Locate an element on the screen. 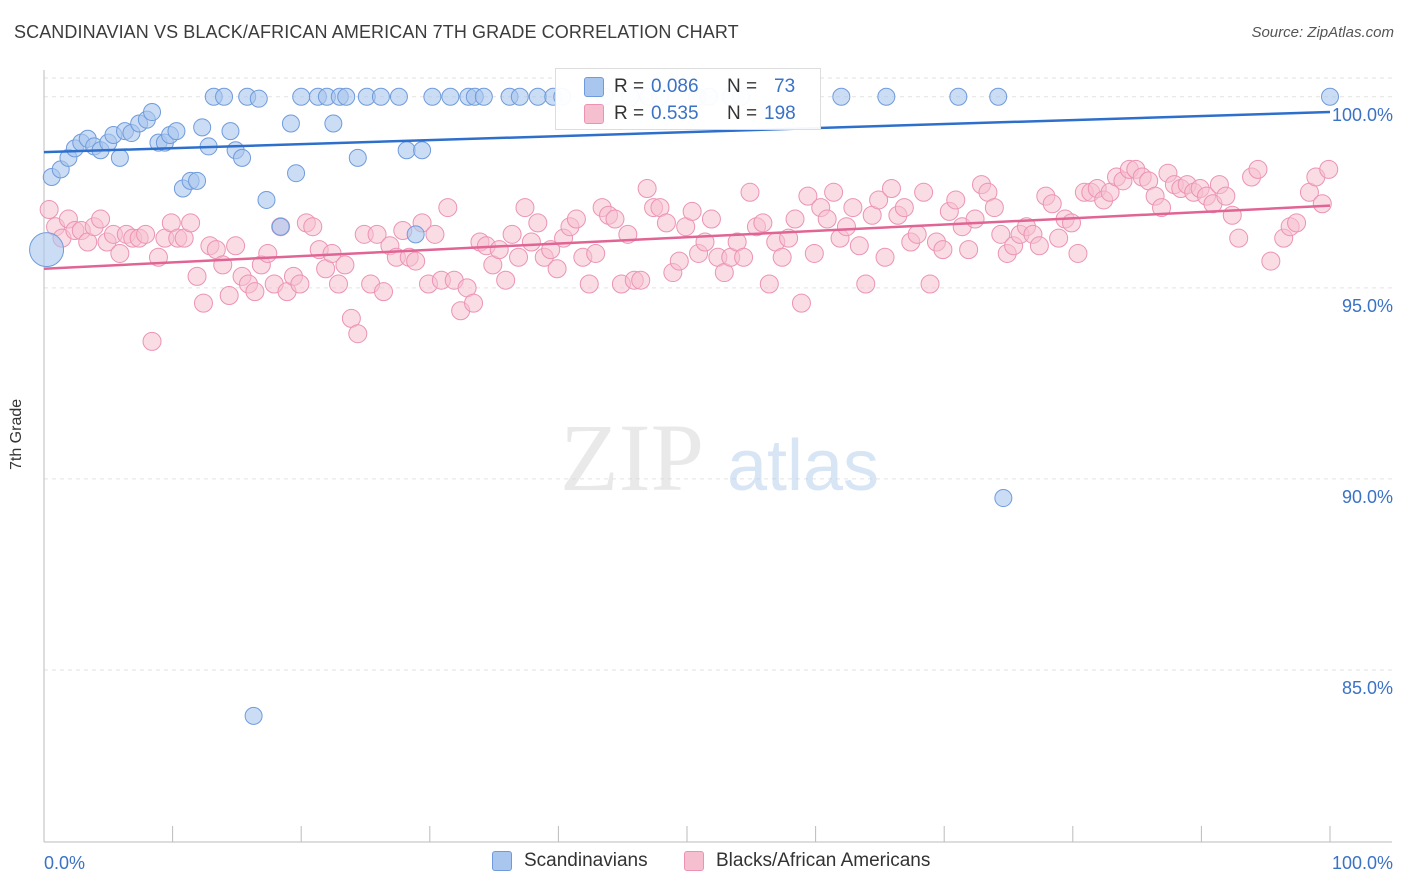 This screenshot has height=892, width=1406. legend-swatch-blue is located at coordinates (594, 87).